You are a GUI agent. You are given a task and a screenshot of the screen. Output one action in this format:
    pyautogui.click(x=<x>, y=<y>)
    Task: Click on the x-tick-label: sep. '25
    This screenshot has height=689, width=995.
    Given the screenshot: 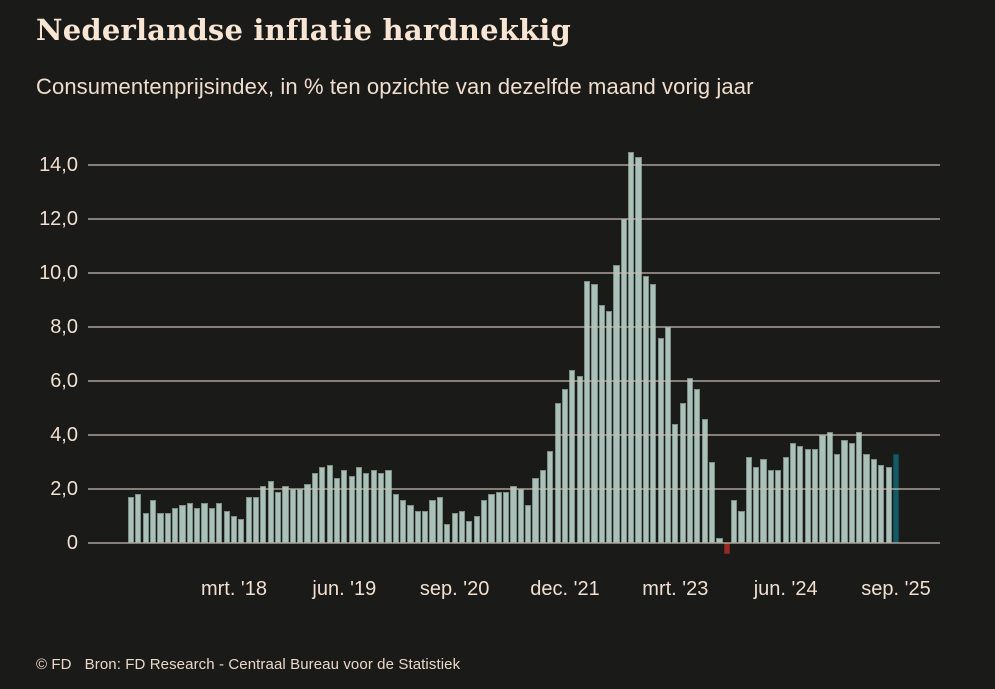 What is the action you would take?
    pyautogui.click(x=896, y=589)
    